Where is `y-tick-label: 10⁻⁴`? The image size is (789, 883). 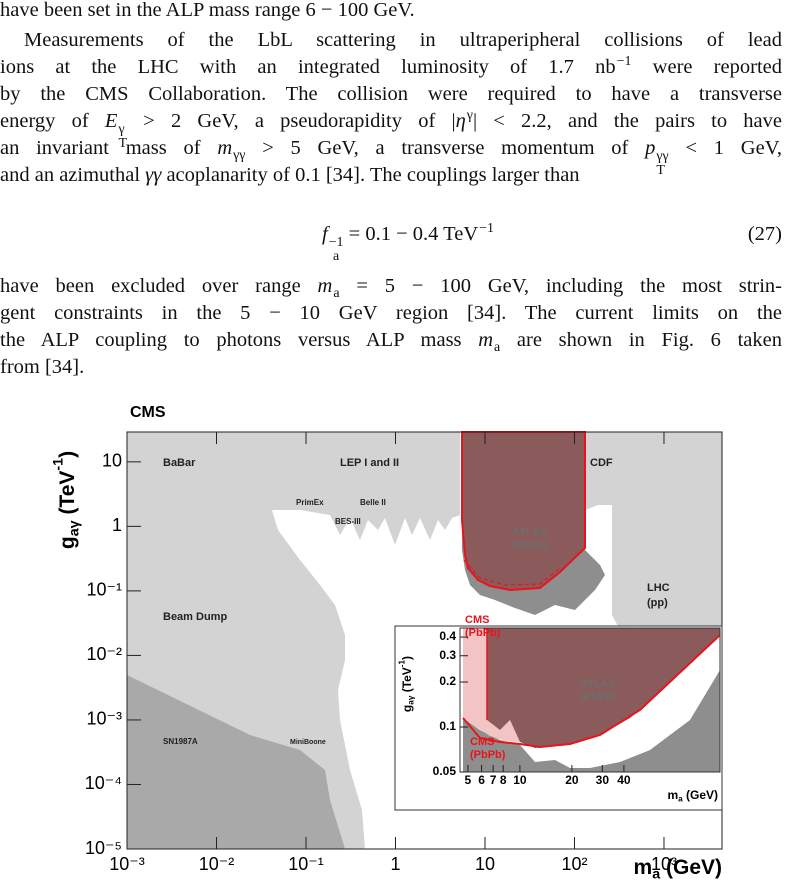
y-tick-label: 10⁻⁴ is located at coordinates (103, 783).